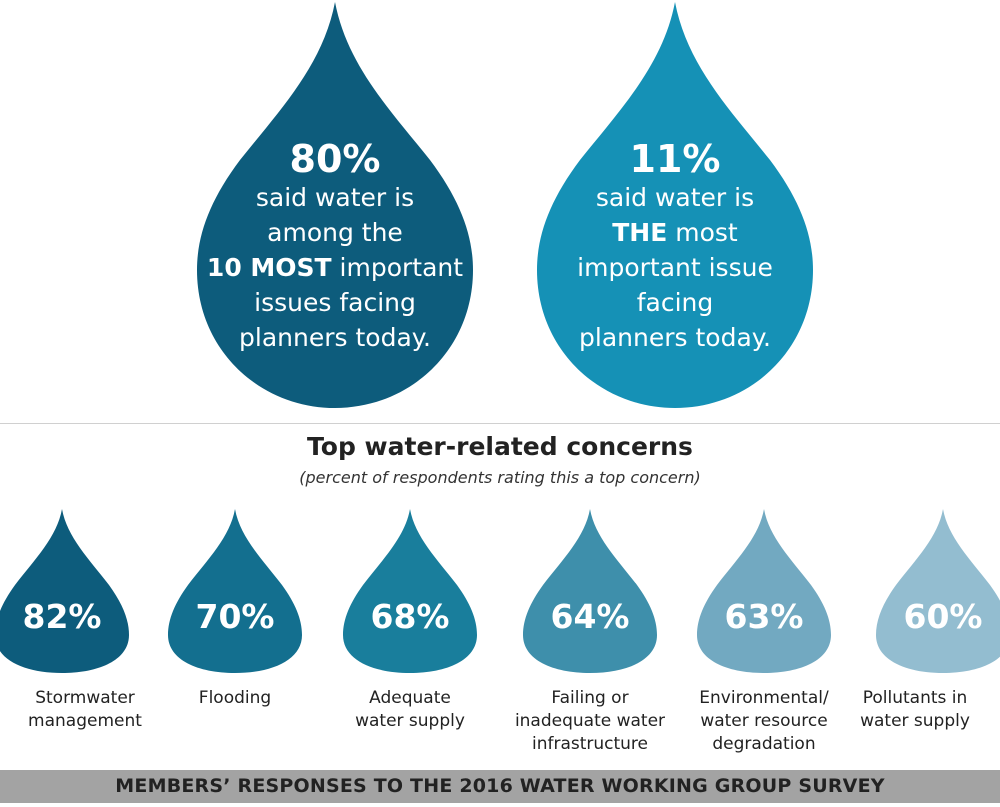  What do you see at coordinates (915, 710) in the screenshot?
I see `concern-category-label: Pollutants in water supply` at bounding box center [915, 710].